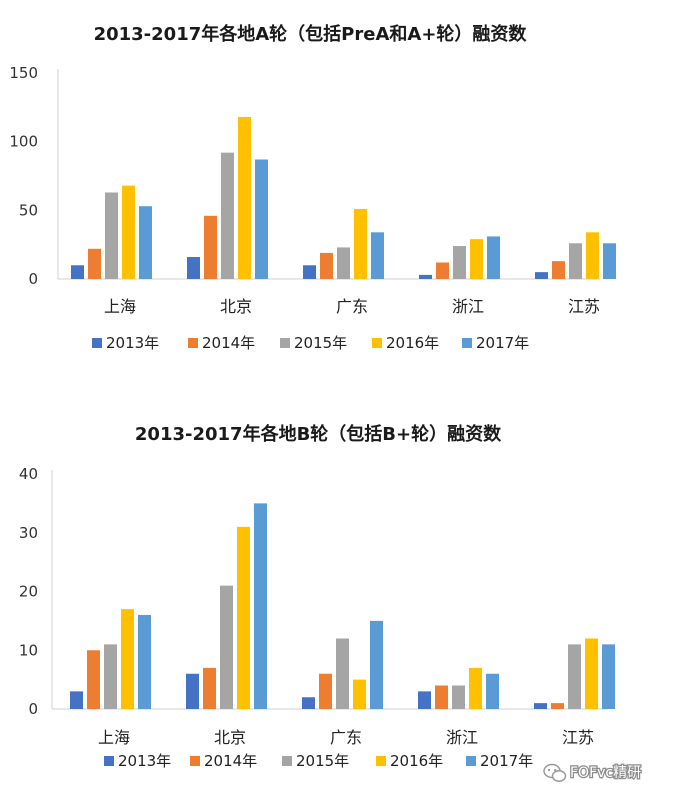 This screenshot has width=680, height=803. I want to click on watermark: FOFvc精研, so click(592, 772).